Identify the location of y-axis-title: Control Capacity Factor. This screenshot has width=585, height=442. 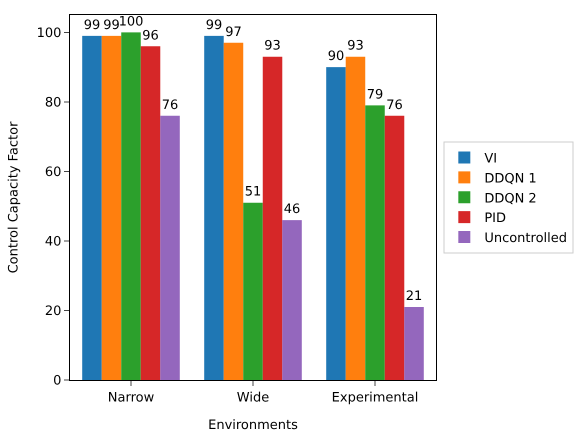
(14, 197).